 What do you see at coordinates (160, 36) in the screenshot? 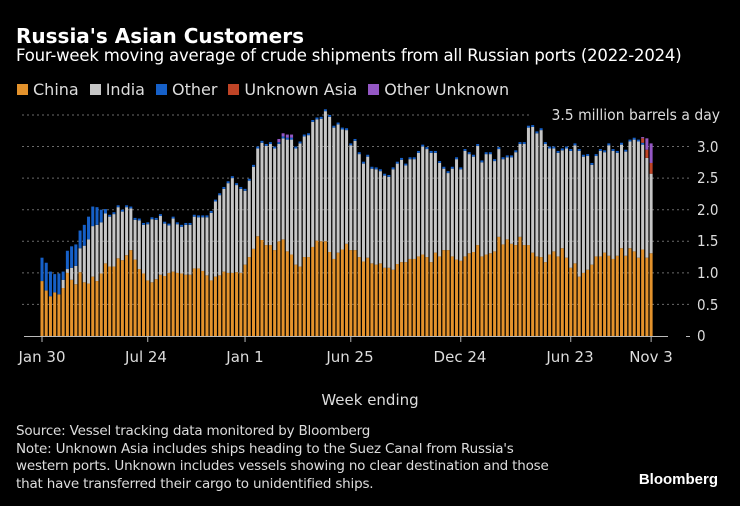
I see `chart-title: Russia's Asian Customers` at bounding box center [160, 36].